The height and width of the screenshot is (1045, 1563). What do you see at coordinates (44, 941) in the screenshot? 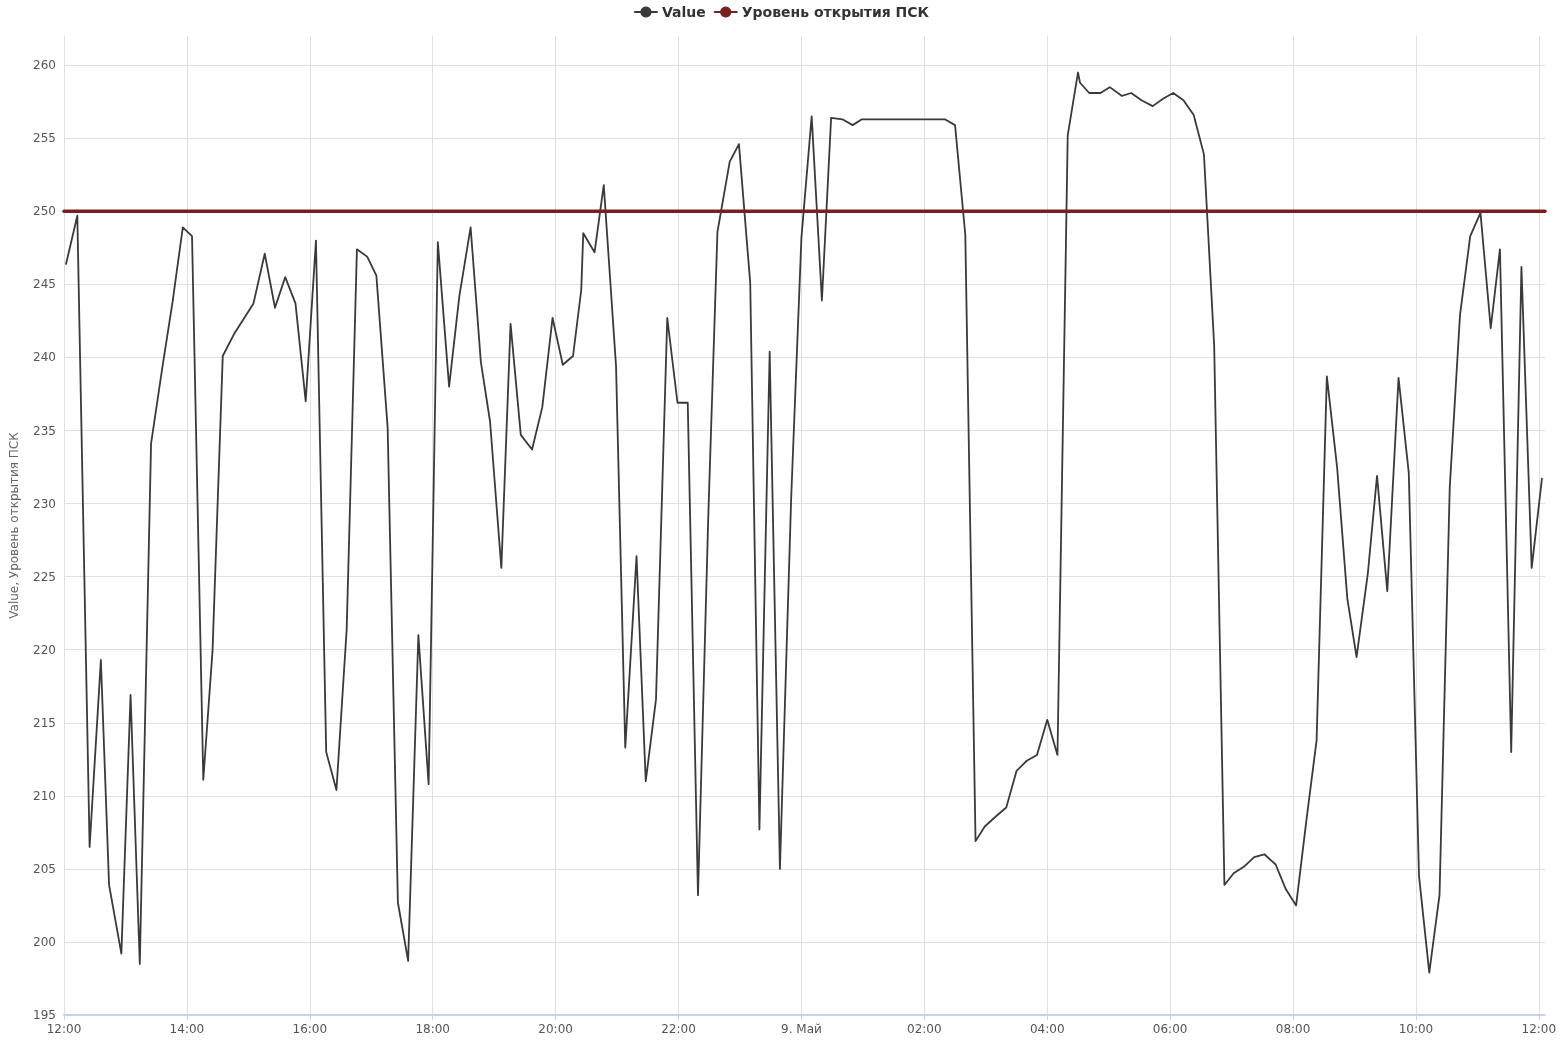
I see `y-tick-label: 200` at bounding box center [44, 941].